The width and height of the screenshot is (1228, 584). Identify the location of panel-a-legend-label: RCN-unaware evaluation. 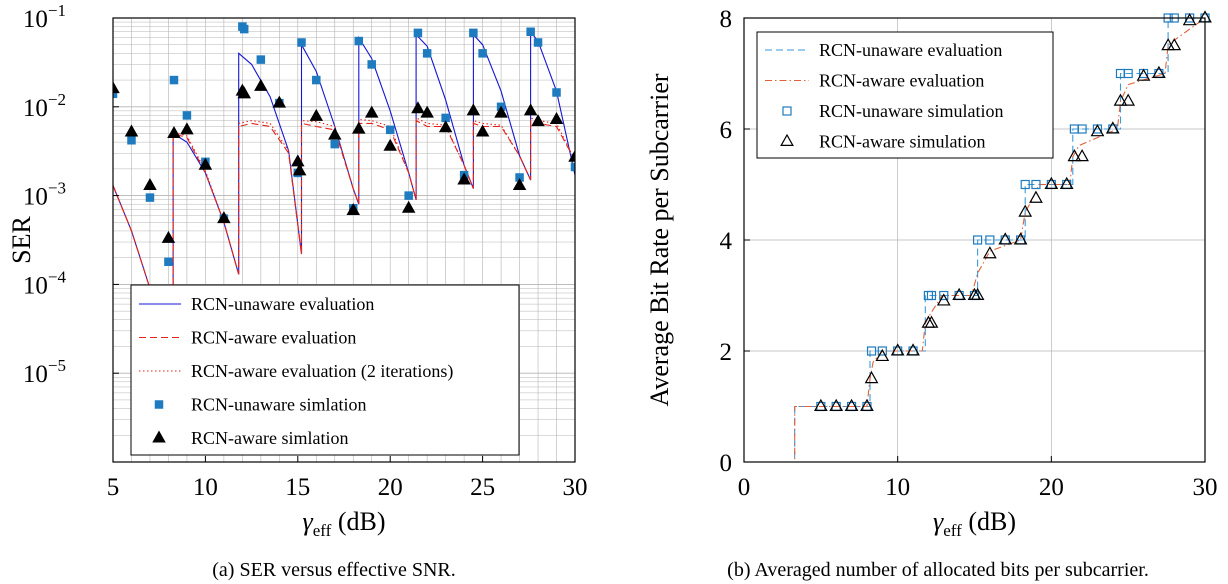
(282, 304).